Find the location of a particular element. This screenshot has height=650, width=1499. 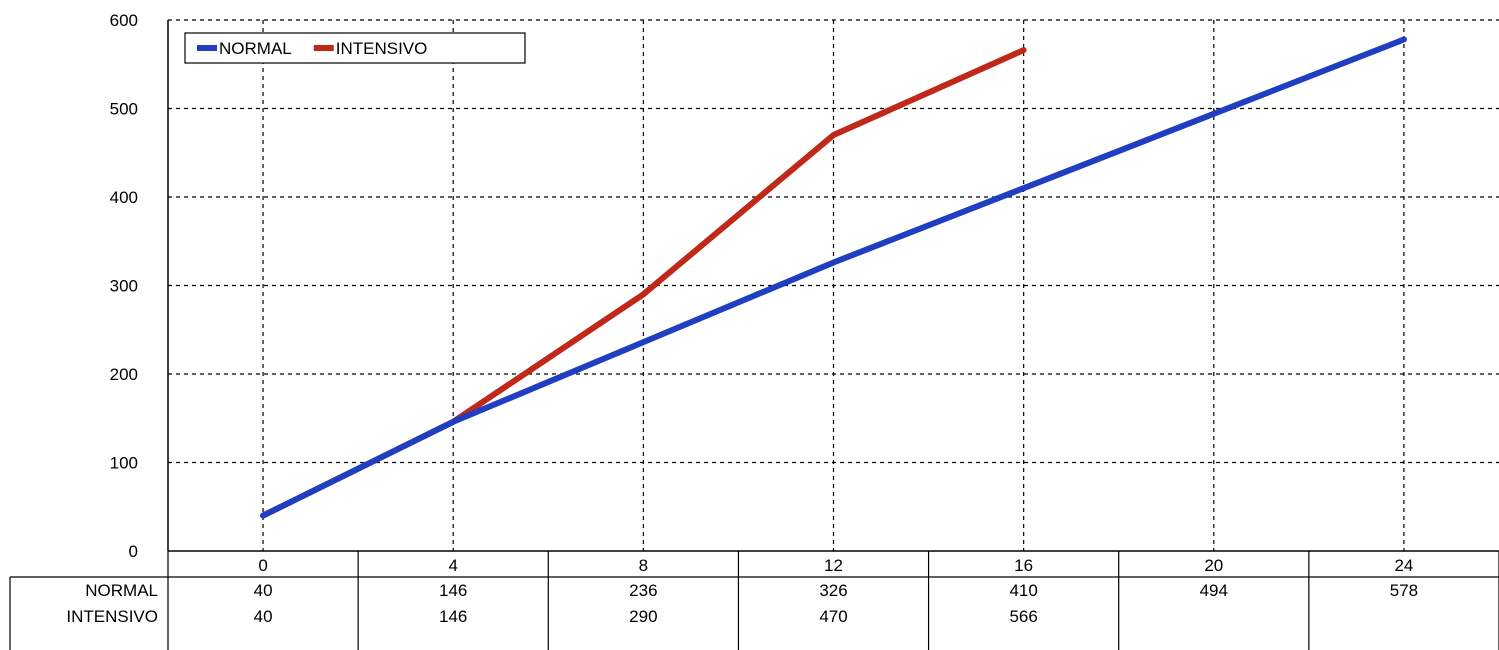

data-table-cell: 566 is located at coordinates (1023, 616).